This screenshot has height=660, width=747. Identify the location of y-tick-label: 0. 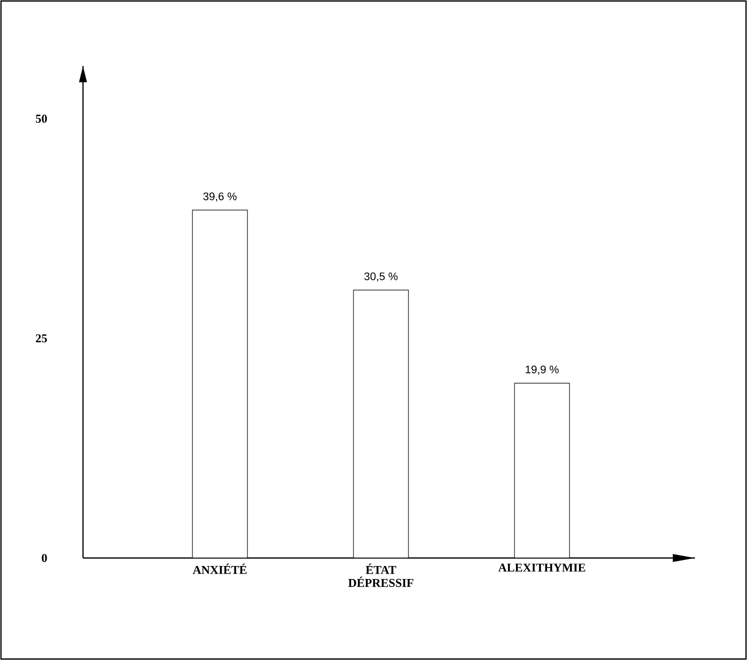
(44, 558).